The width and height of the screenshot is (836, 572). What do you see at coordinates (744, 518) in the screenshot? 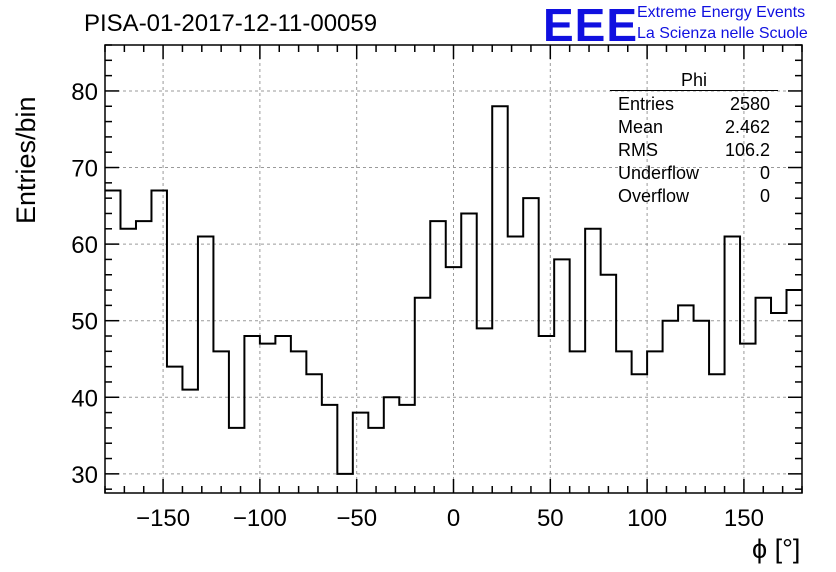
I see `x-tick-label: 150` at bounding box center [744, 518].